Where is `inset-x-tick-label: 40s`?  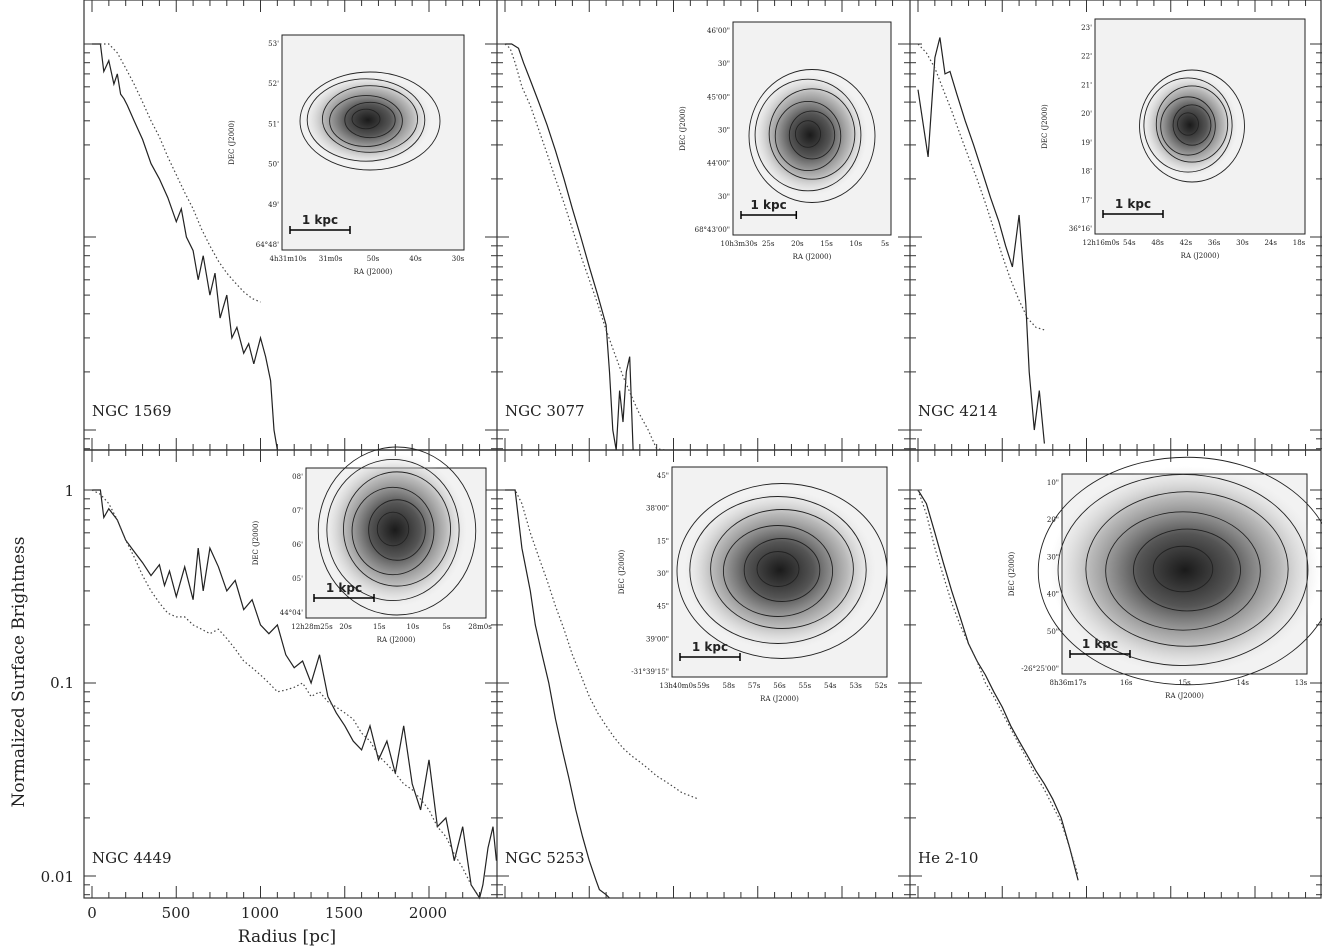 inset-x-tick-label: 40s is located at coordinates (415, 259).